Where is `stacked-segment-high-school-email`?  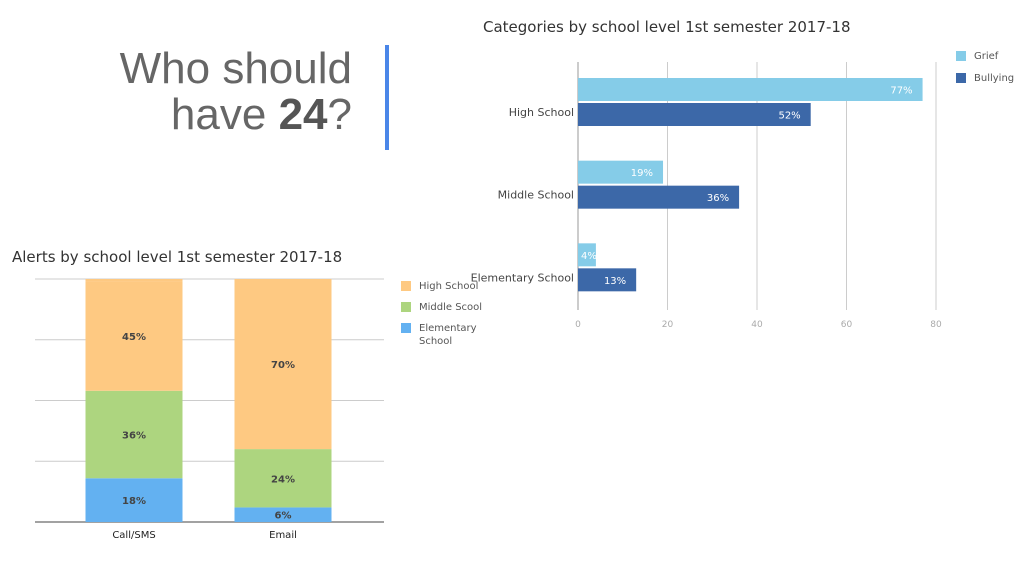 stacked-segment-high-school-email is located at coordinates (283, 364).